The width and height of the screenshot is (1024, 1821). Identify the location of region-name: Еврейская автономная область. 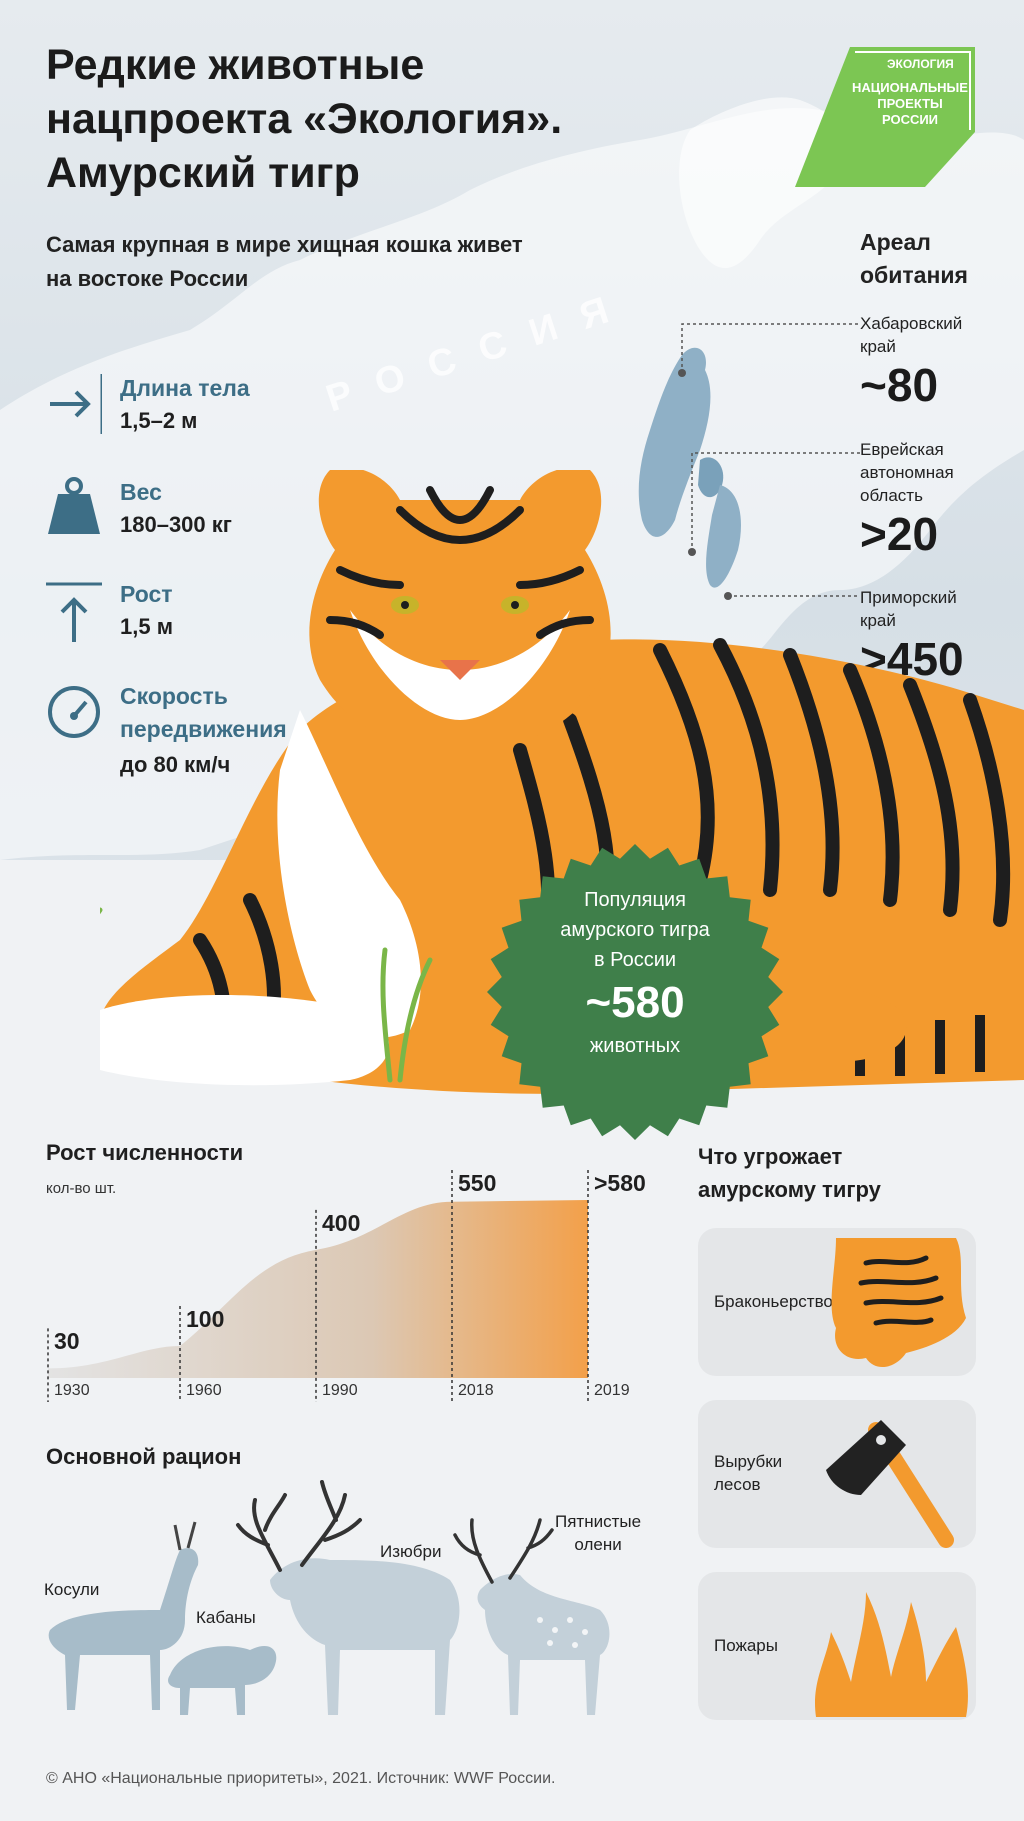
(907, 472).